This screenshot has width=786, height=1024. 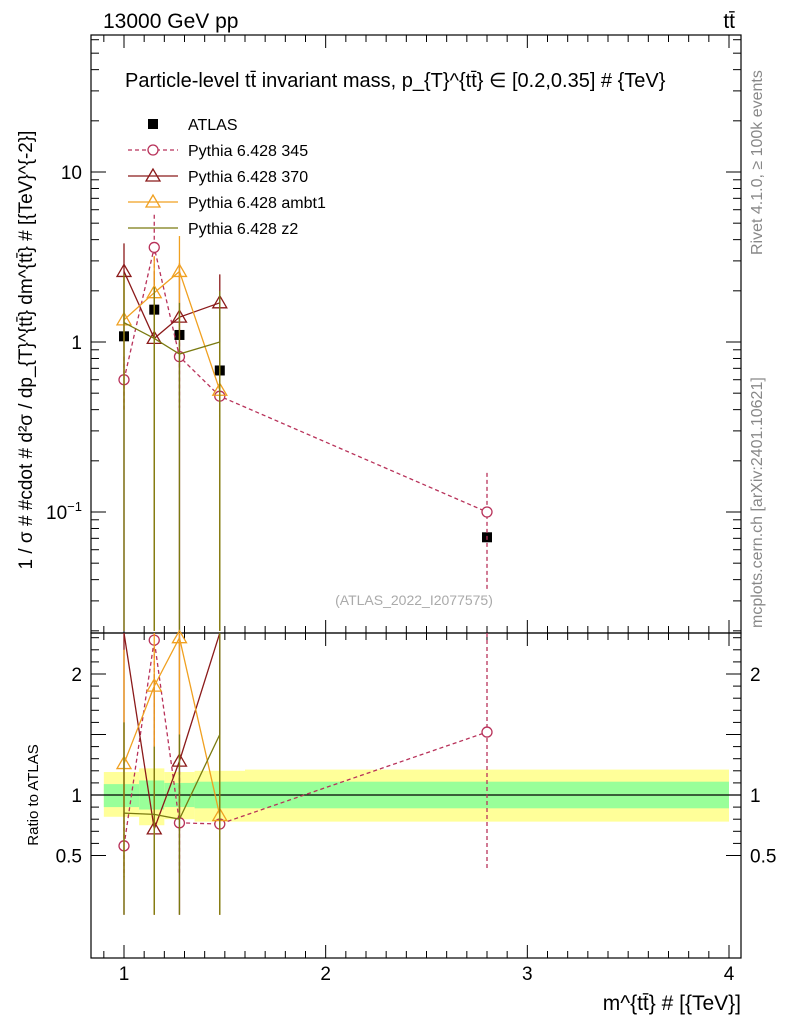 I want to click on ratio-y-tick-label: 2, so click(x=76, y=675).